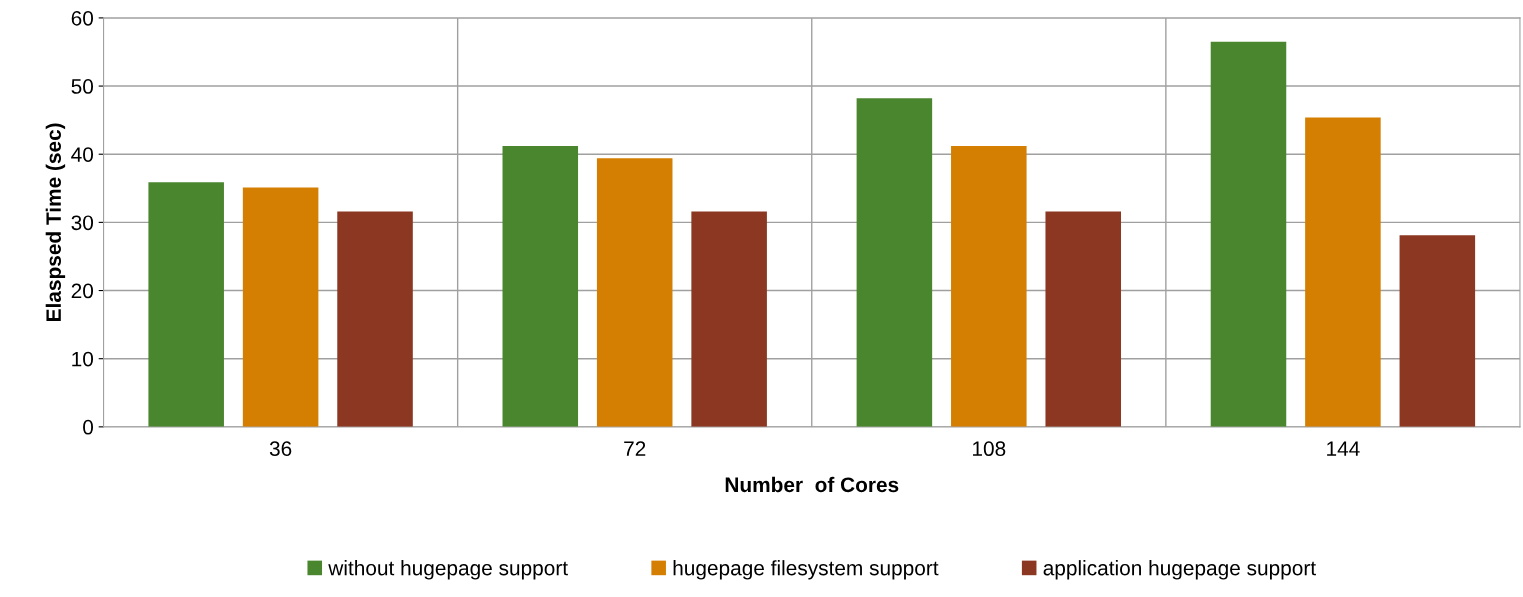 The image size is (1523, 597). Describe the element at coordinates (1343, 448) in the screenshot. I see `x-tick-label: 144` at that location.